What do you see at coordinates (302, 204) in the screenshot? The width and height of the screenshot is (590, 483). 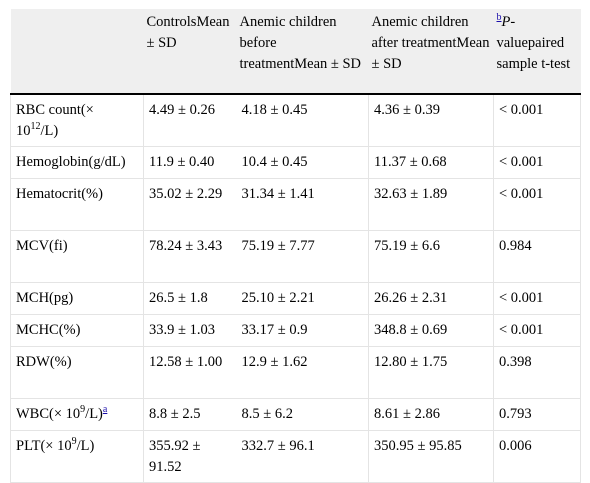 I see `cell-before: 31.34 ± 1.41` at bounding box center [302, 204].